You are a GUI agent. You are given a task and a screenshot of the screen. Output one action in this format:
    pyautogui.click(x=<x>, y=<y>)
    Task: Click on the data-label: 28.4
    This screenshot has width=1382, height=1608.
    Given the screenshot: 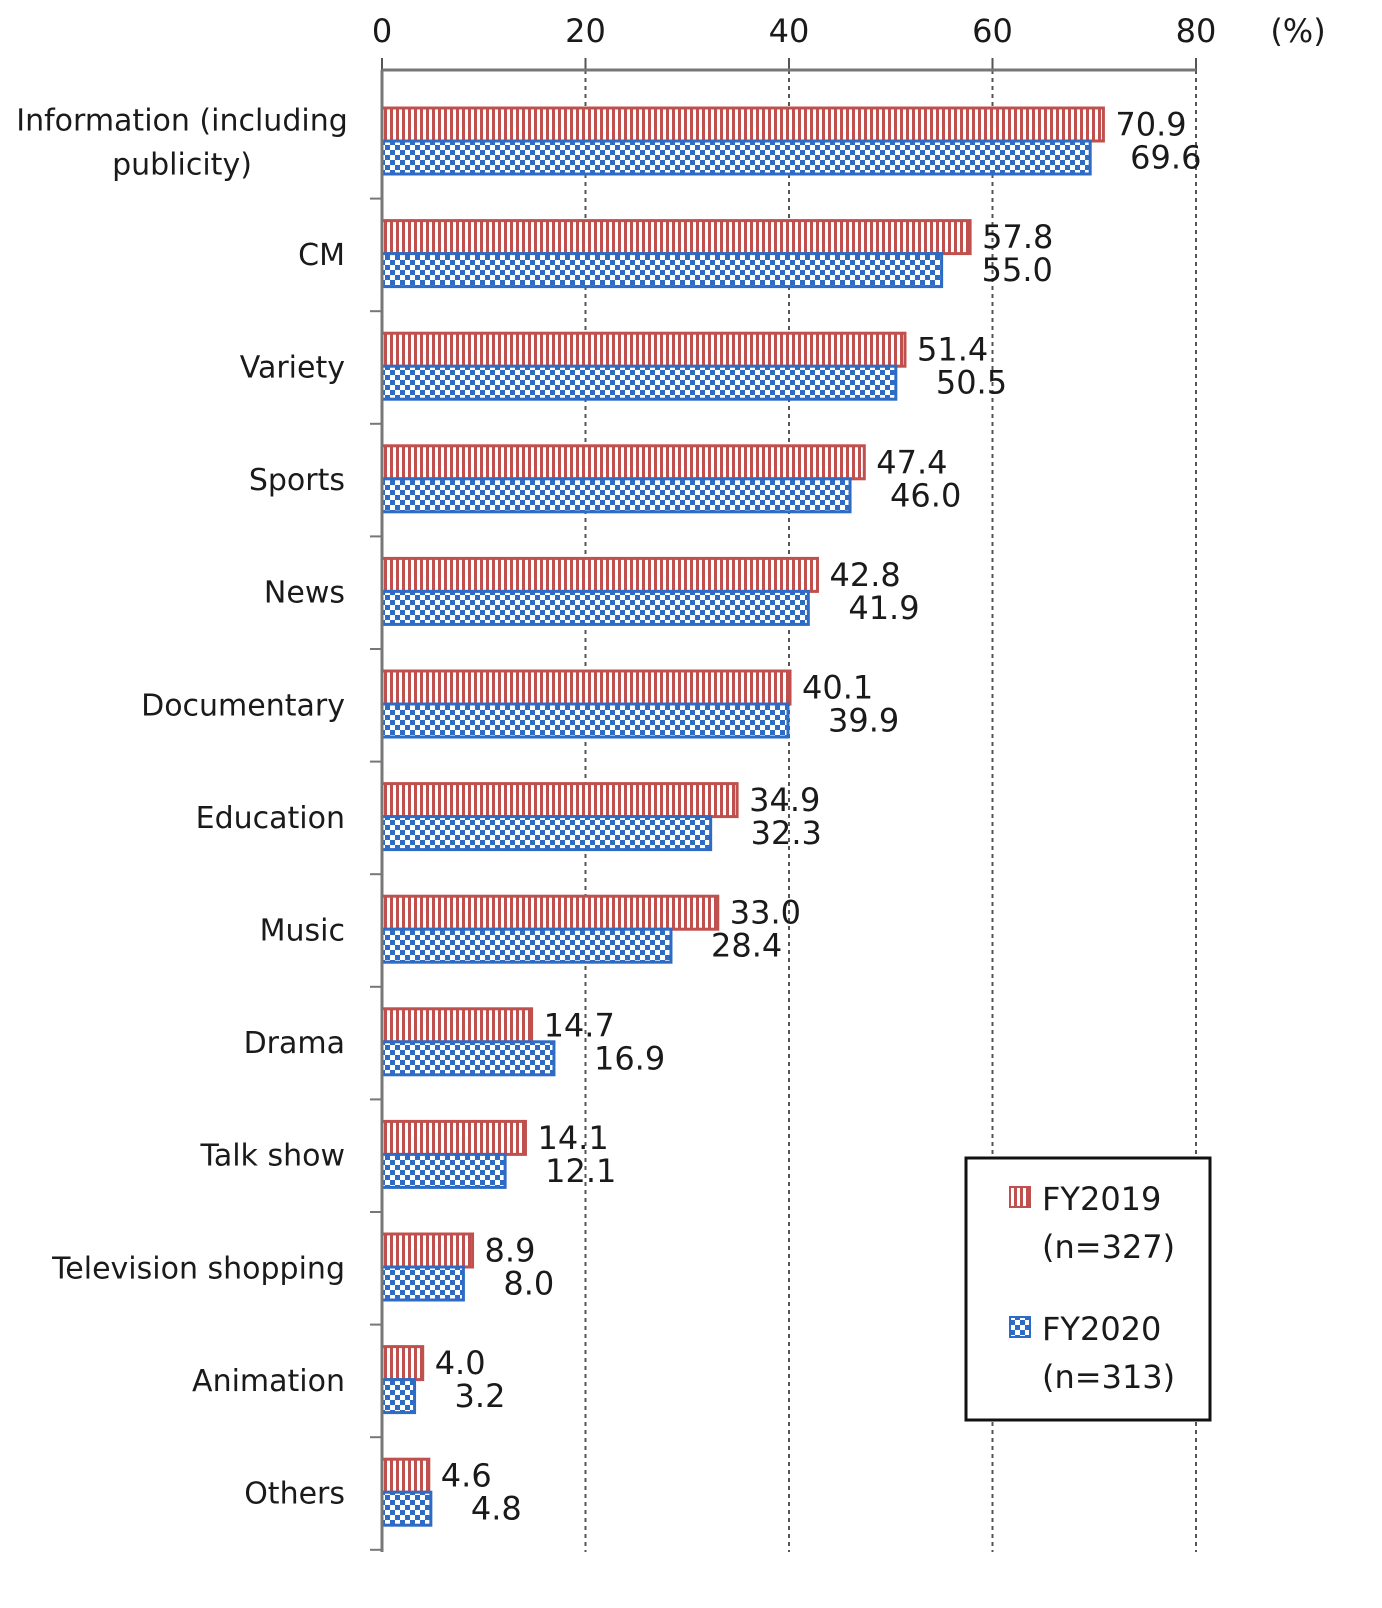 What is the action you would take?
    pyautogui.click(x=746, y=946)
    